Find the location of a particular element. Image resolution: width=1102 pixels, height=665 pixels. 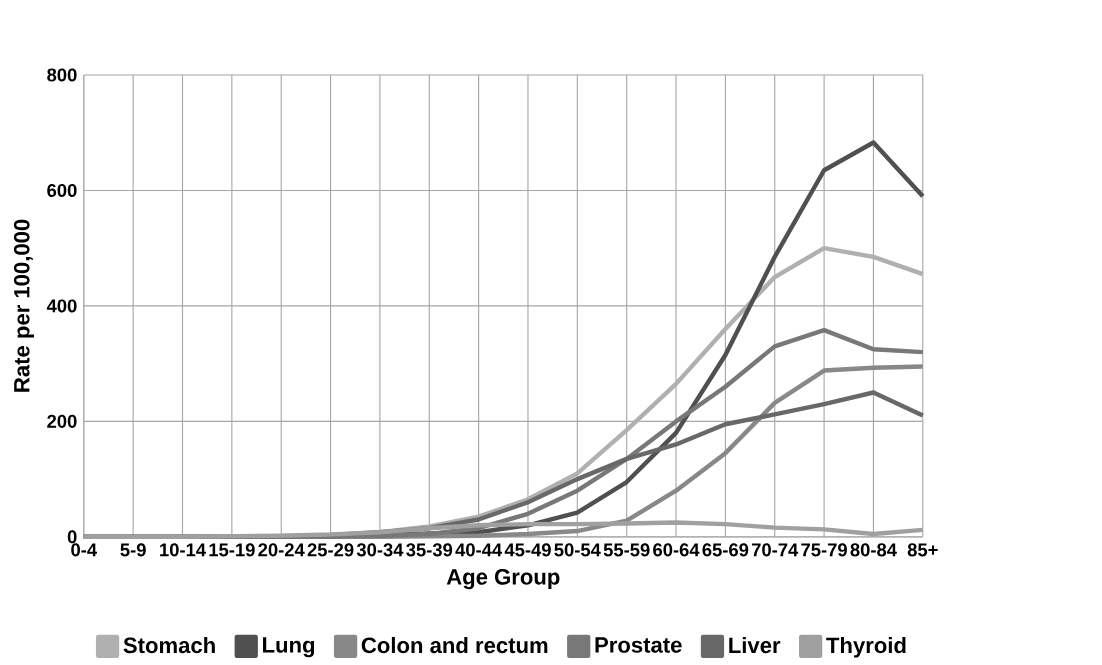

y-tick-label: 600 is located at coordinates (62, 190).